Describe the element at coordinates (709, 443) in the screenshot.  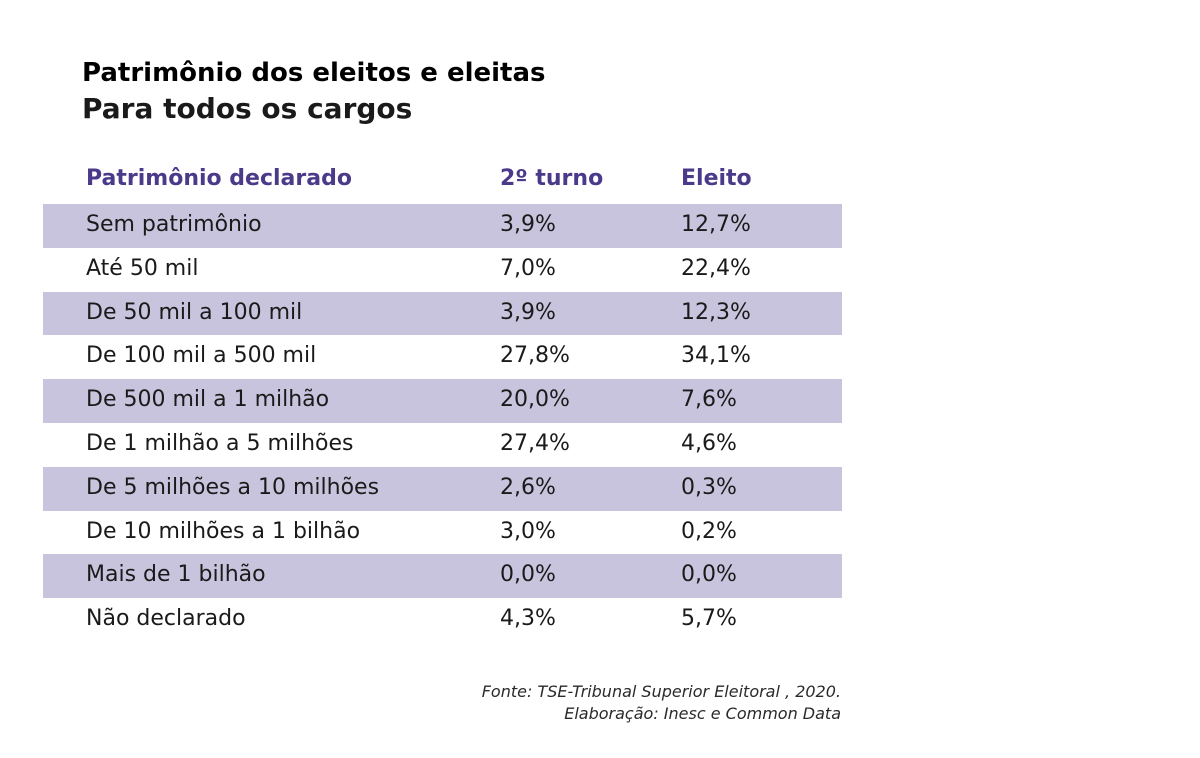
I see `row-value-eleito: 4,6%` at that location.